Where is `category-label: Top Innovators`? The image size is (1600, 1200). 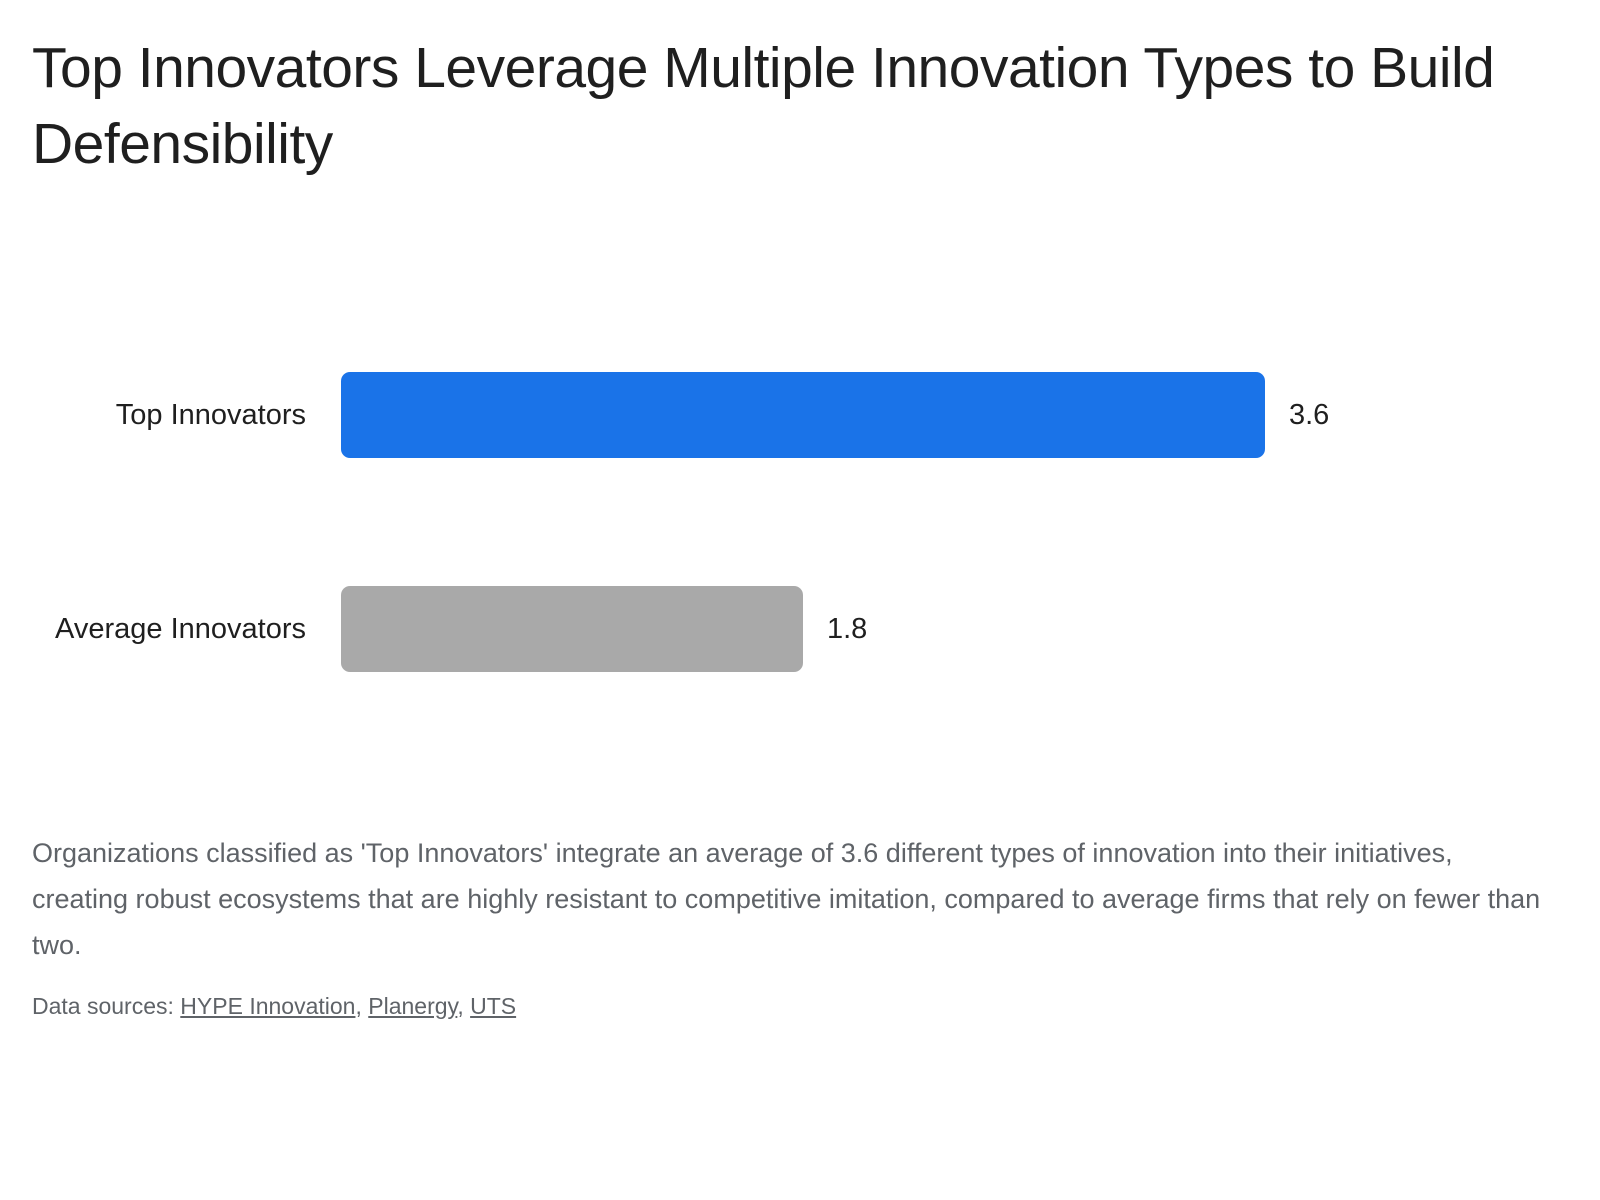 category-label: Top Innovators is located at coordinates (211, 415).